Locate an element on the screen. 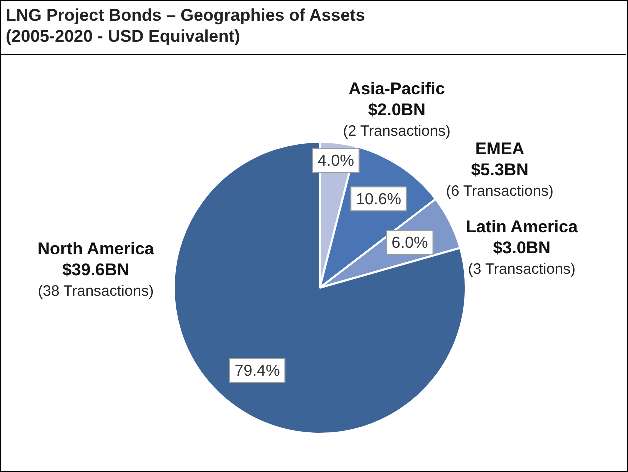 This screenshot has width=628, height=472. text: (2 Transactions) is located at coordinates (397, 131).